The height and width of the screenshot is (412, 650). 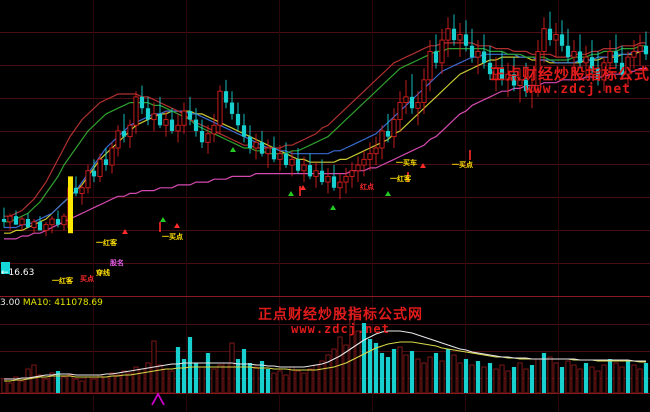 What do you see at coordinates (62, 303) in the screenshot?
I see `volume-ma10-readout: MA10: 411078.69` at bounding box center [62, 303].